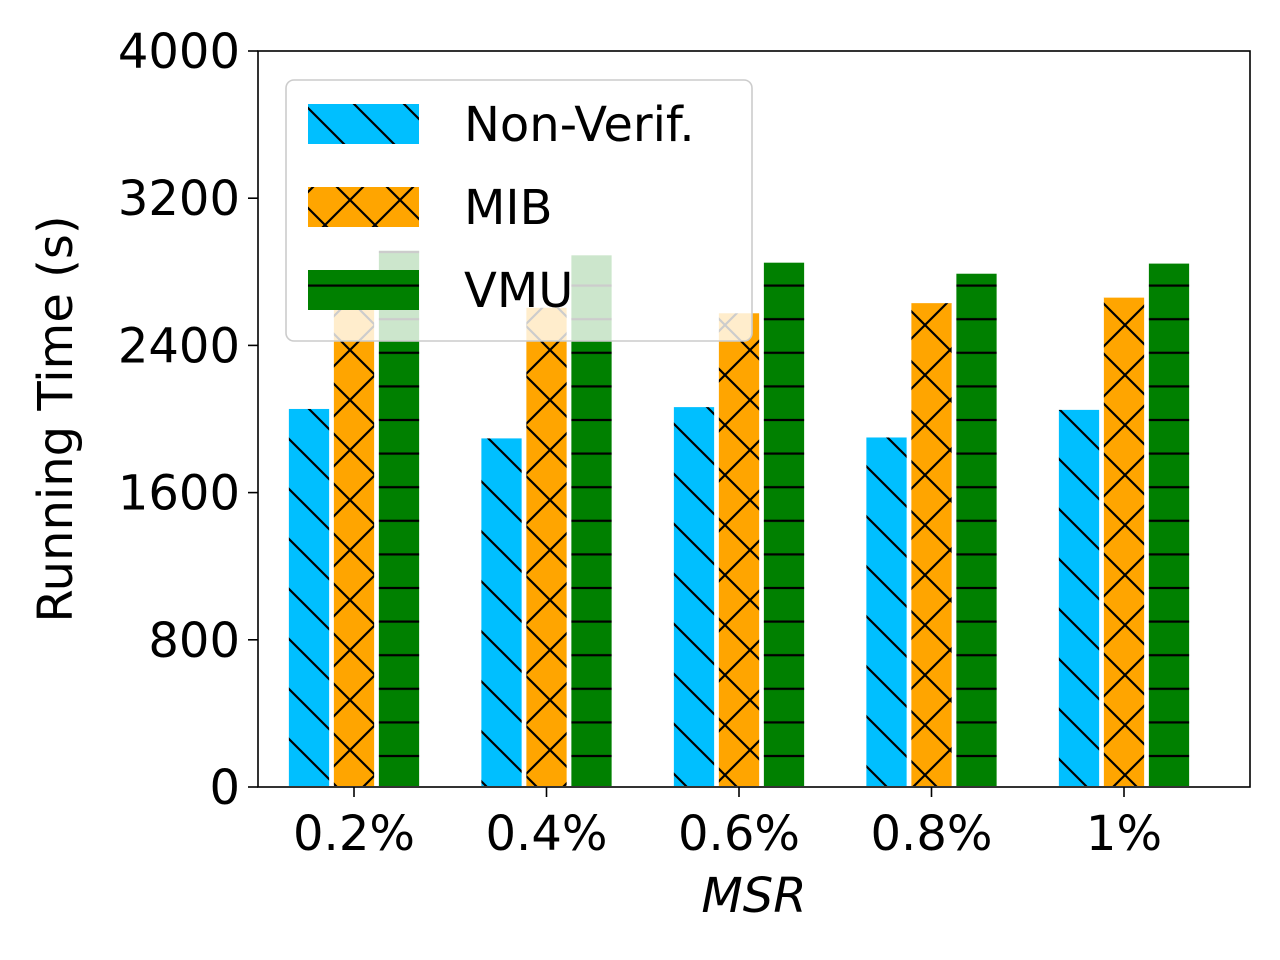 The image size is (1280, 960). I want to click on y-tick-label: 800, so click(194, 641).